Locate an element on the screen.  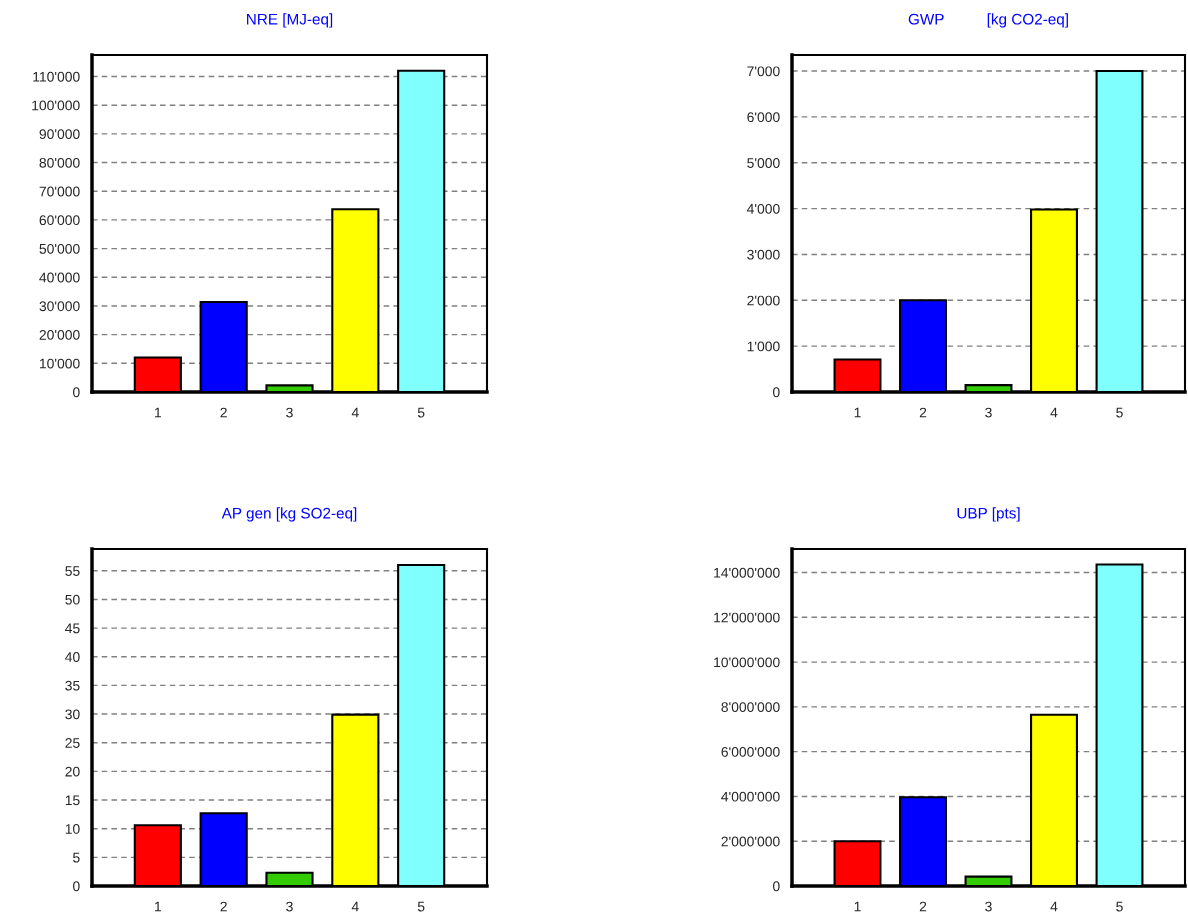
y-tick-label: 25 is located at coordinates (72, 743).